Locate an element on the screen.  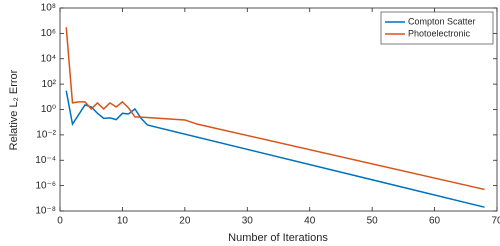
y-tick-label: 10⁻⁸ is located at coordinates (45, 211).